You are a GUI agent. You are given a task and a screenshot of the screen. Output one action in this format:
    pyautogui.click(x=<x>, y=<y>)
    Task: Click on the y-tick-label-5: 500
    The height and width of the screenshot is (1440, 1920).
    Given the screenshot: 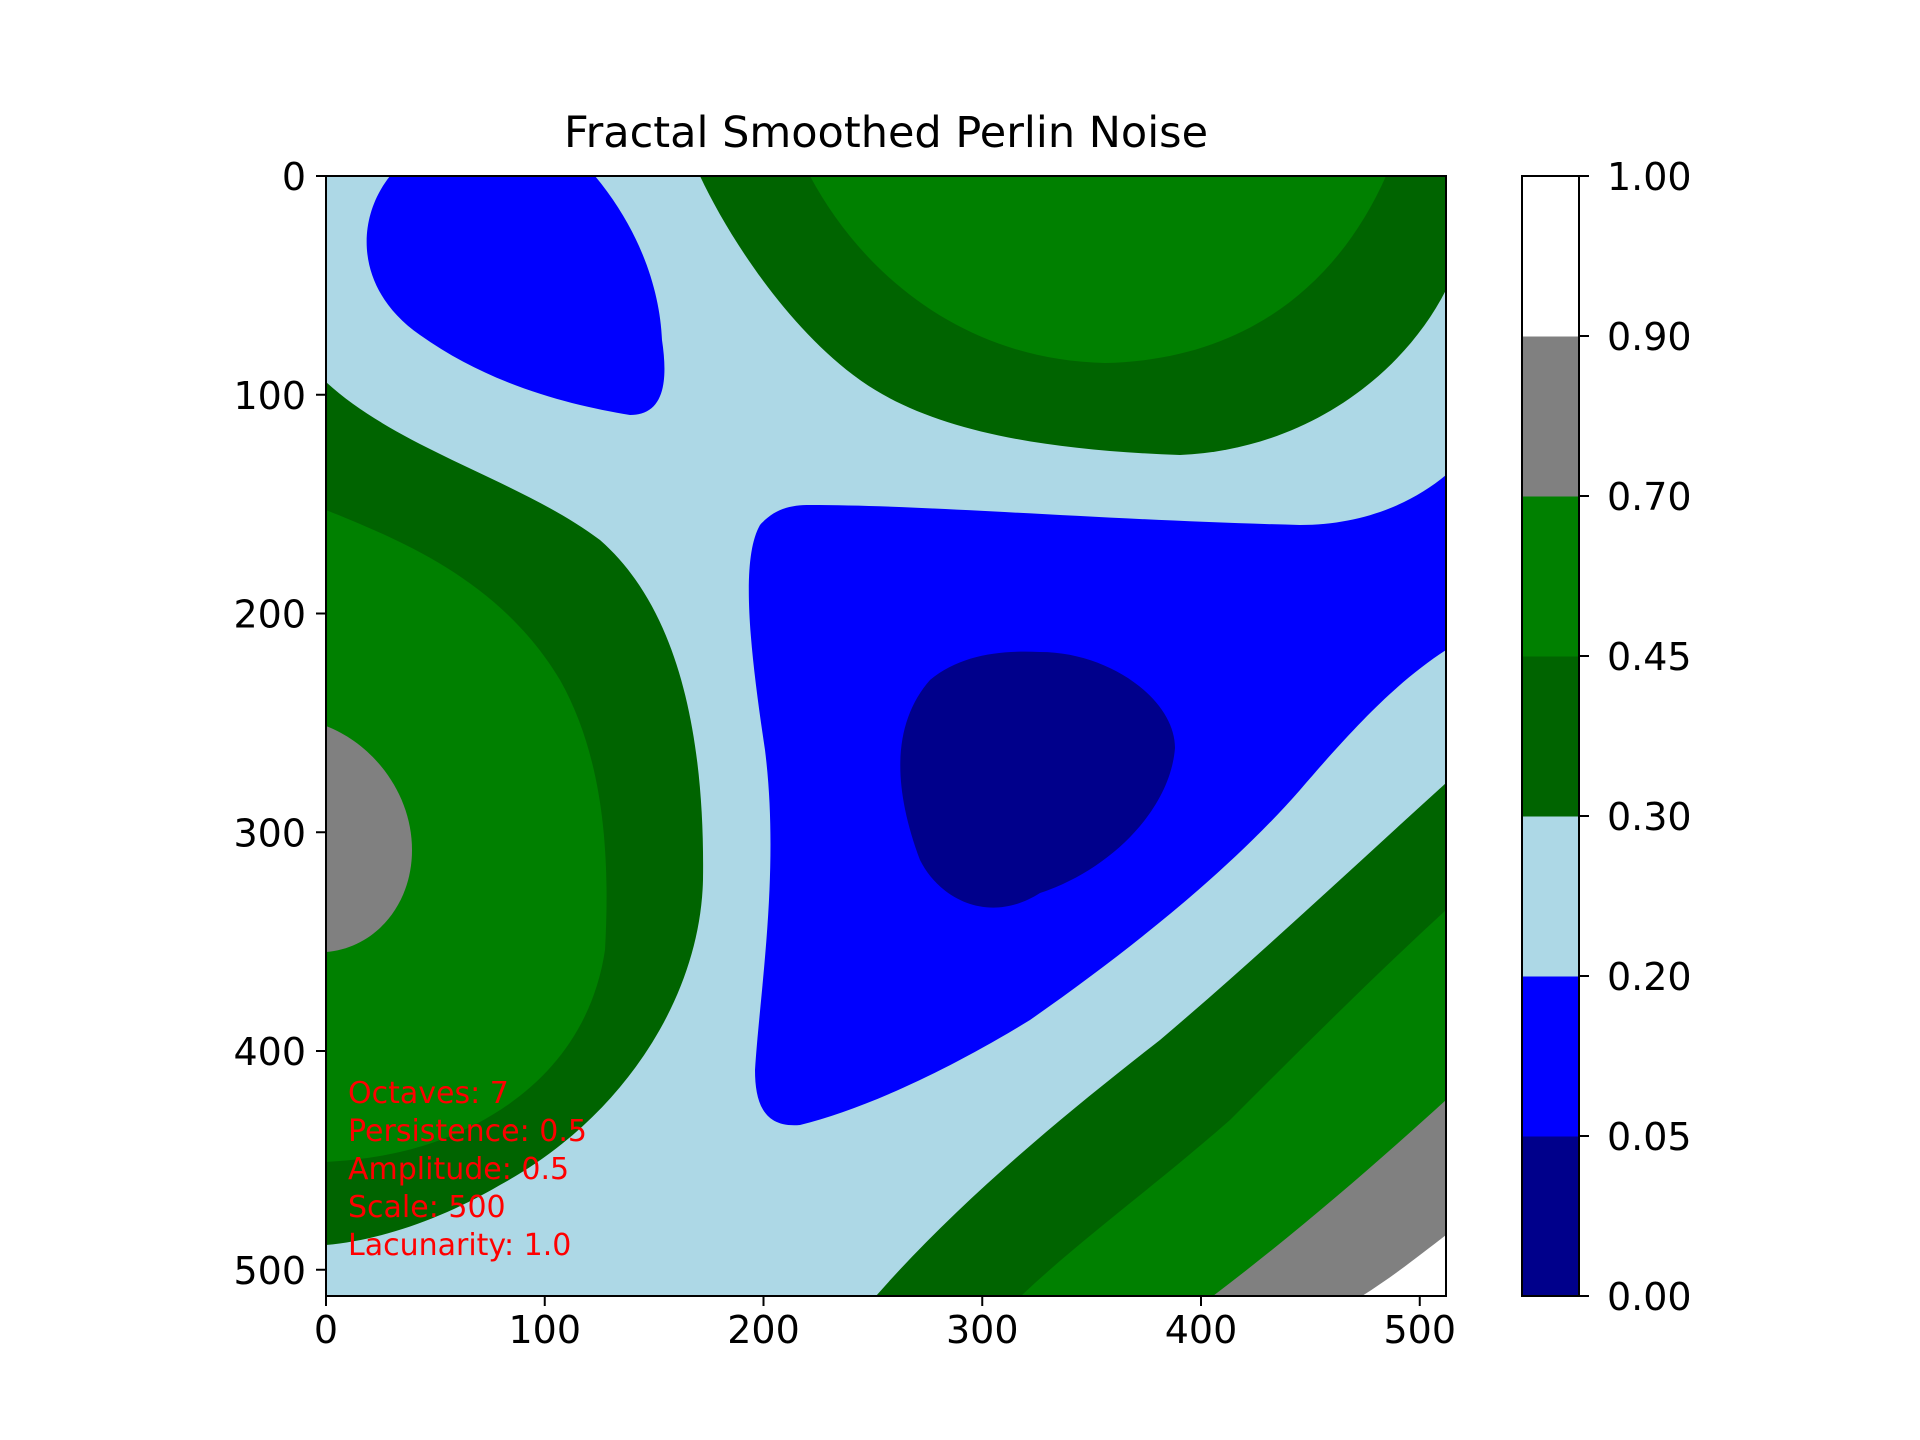 What is the action you would take?
    pyautogui.click(x=269, y=1271)
    